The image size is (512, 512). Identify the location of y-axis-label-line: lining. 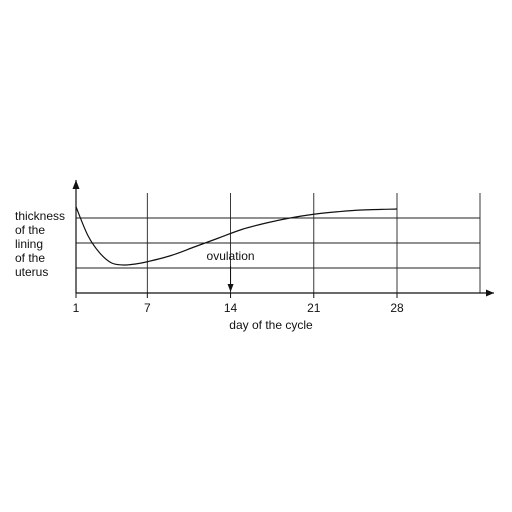
(29, 244).